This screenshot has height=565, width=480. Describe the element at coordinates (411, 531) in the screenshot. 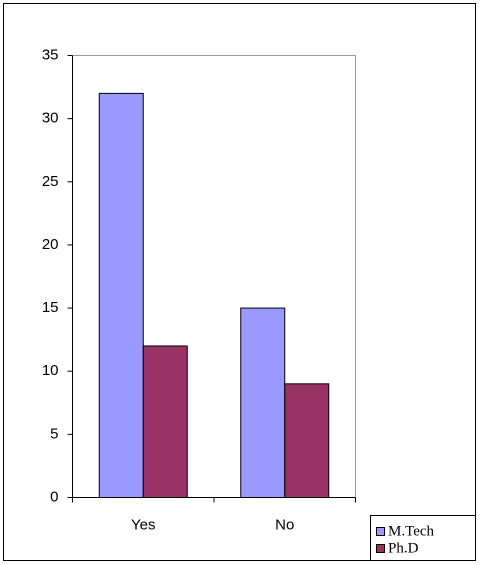

I see `legend-label: M.Tech` at that location.